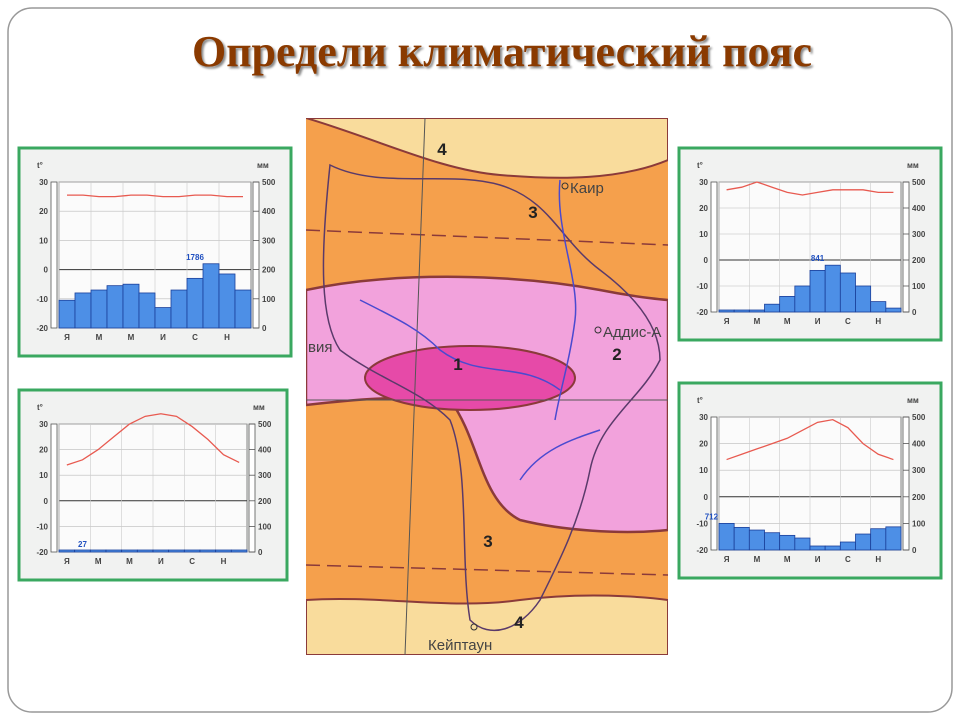  What do you see at coordinates (727, 559) in the screenshot?
I see `x-tick-label: Я` at bounding box center [727, 559].